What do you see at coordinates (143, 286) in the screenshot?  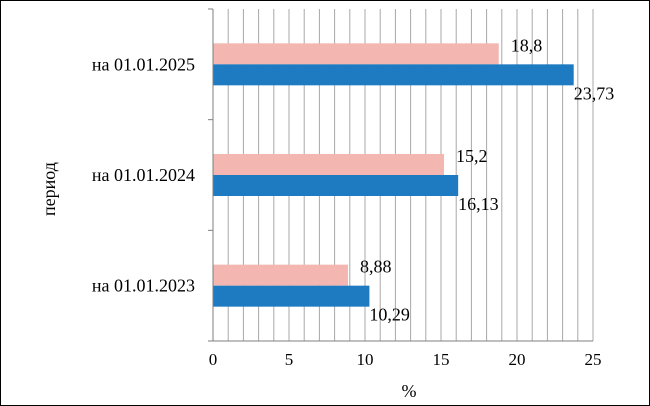 I see `y-tick-label: на 01.01.2023` at bounding box center [143, 286].